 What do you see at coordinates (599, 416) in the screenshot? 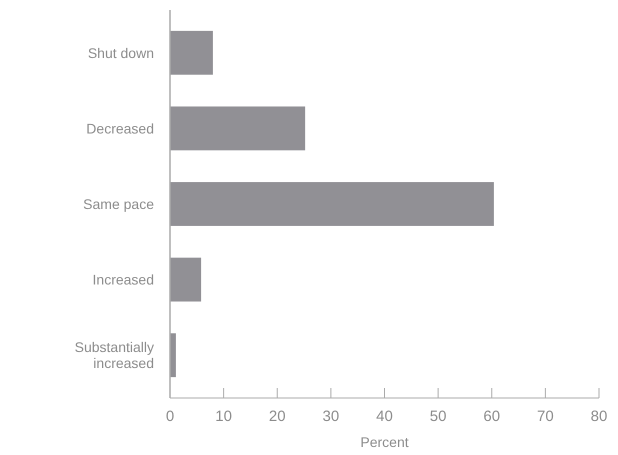
I see `x-tick-label: 80` at bounding box center [599, 416].